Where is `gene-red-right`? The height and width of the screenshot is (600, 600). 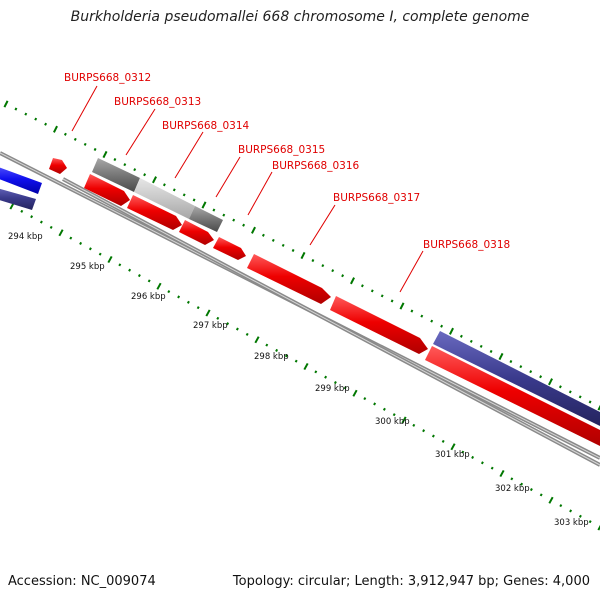 gene-red-right is located at coordinates (512, 396).